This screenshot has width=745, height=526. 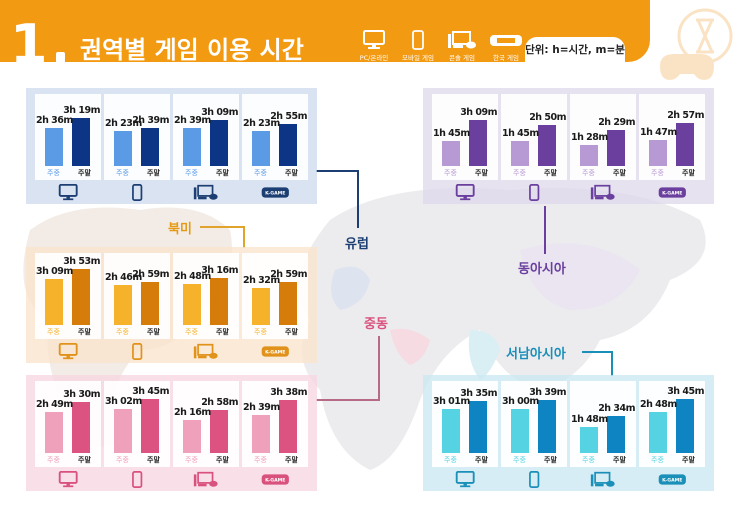 What do you see at coordinates (68, 296) in the screenshot?
I see `chart-card: 3h 09m 3h 53m 주중 주말` at bounding box center [68, 296].